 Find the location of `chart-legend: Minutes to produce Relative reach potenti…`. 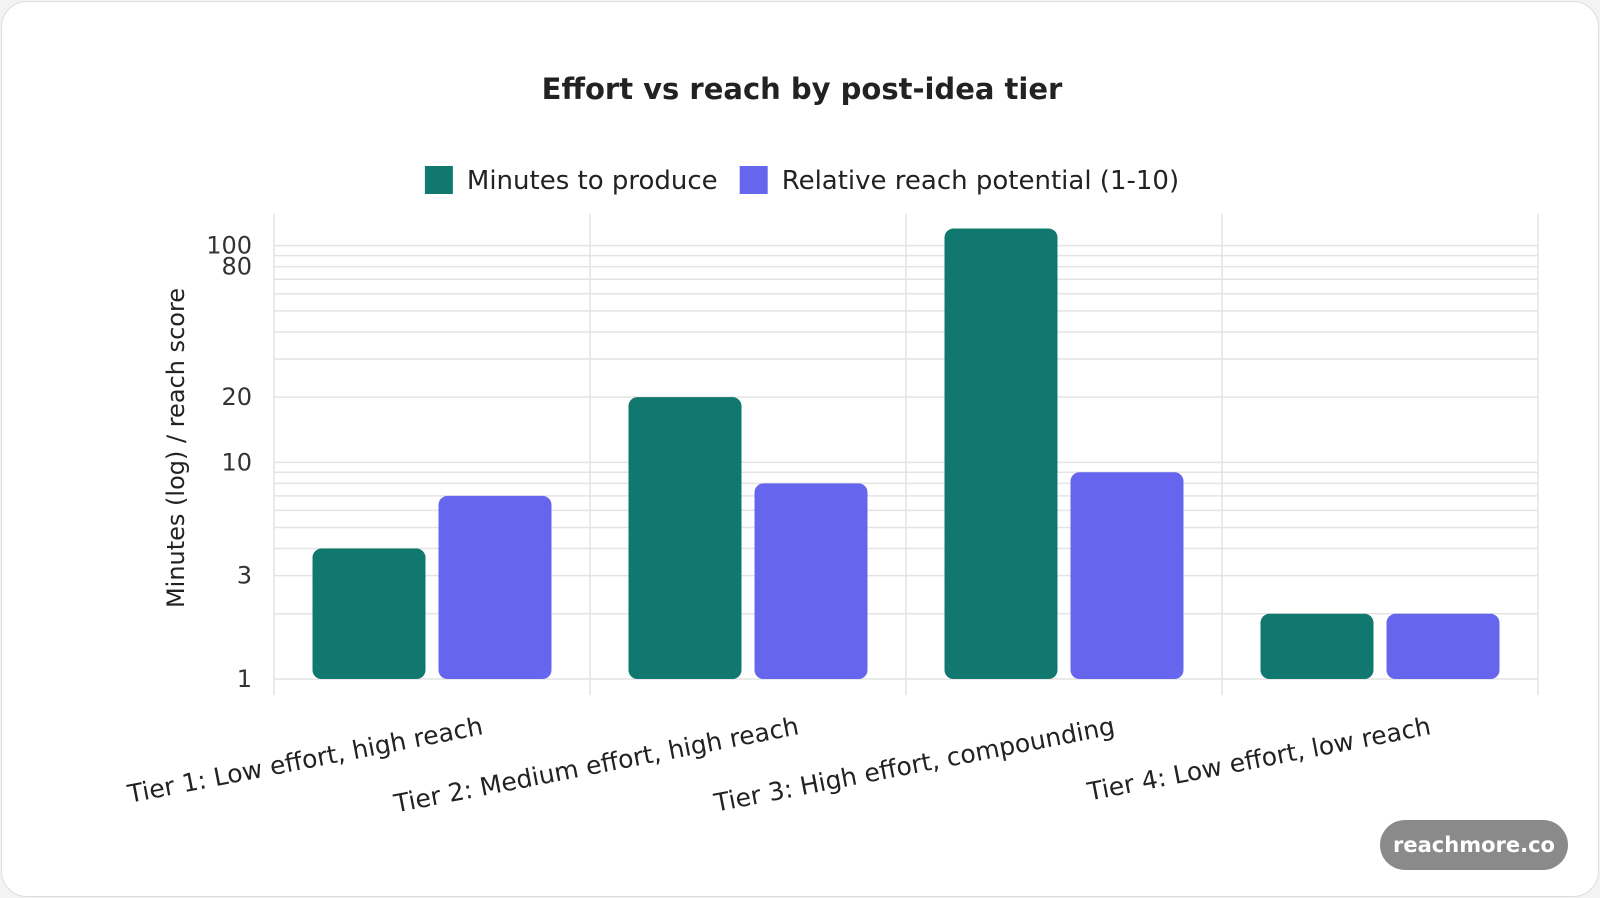

chart-legend: Minutes to produce Relative reach potenti… is located at coordinates (801, 181).